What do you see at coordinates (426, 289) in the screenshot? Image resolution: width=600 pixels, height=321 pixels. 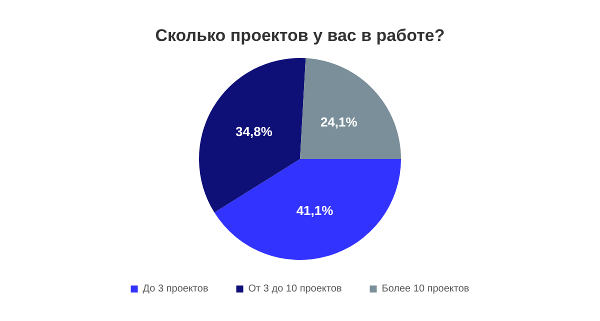 I see `legend-label: Более 10 проектов` at bounding box center [426, 289].